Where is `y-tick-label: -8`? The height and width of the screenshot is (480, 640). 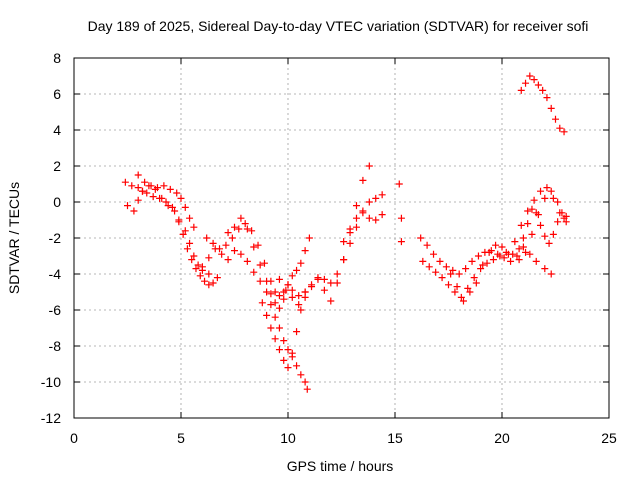 y-tick-label: -8 is located at coordinates (55, 346).